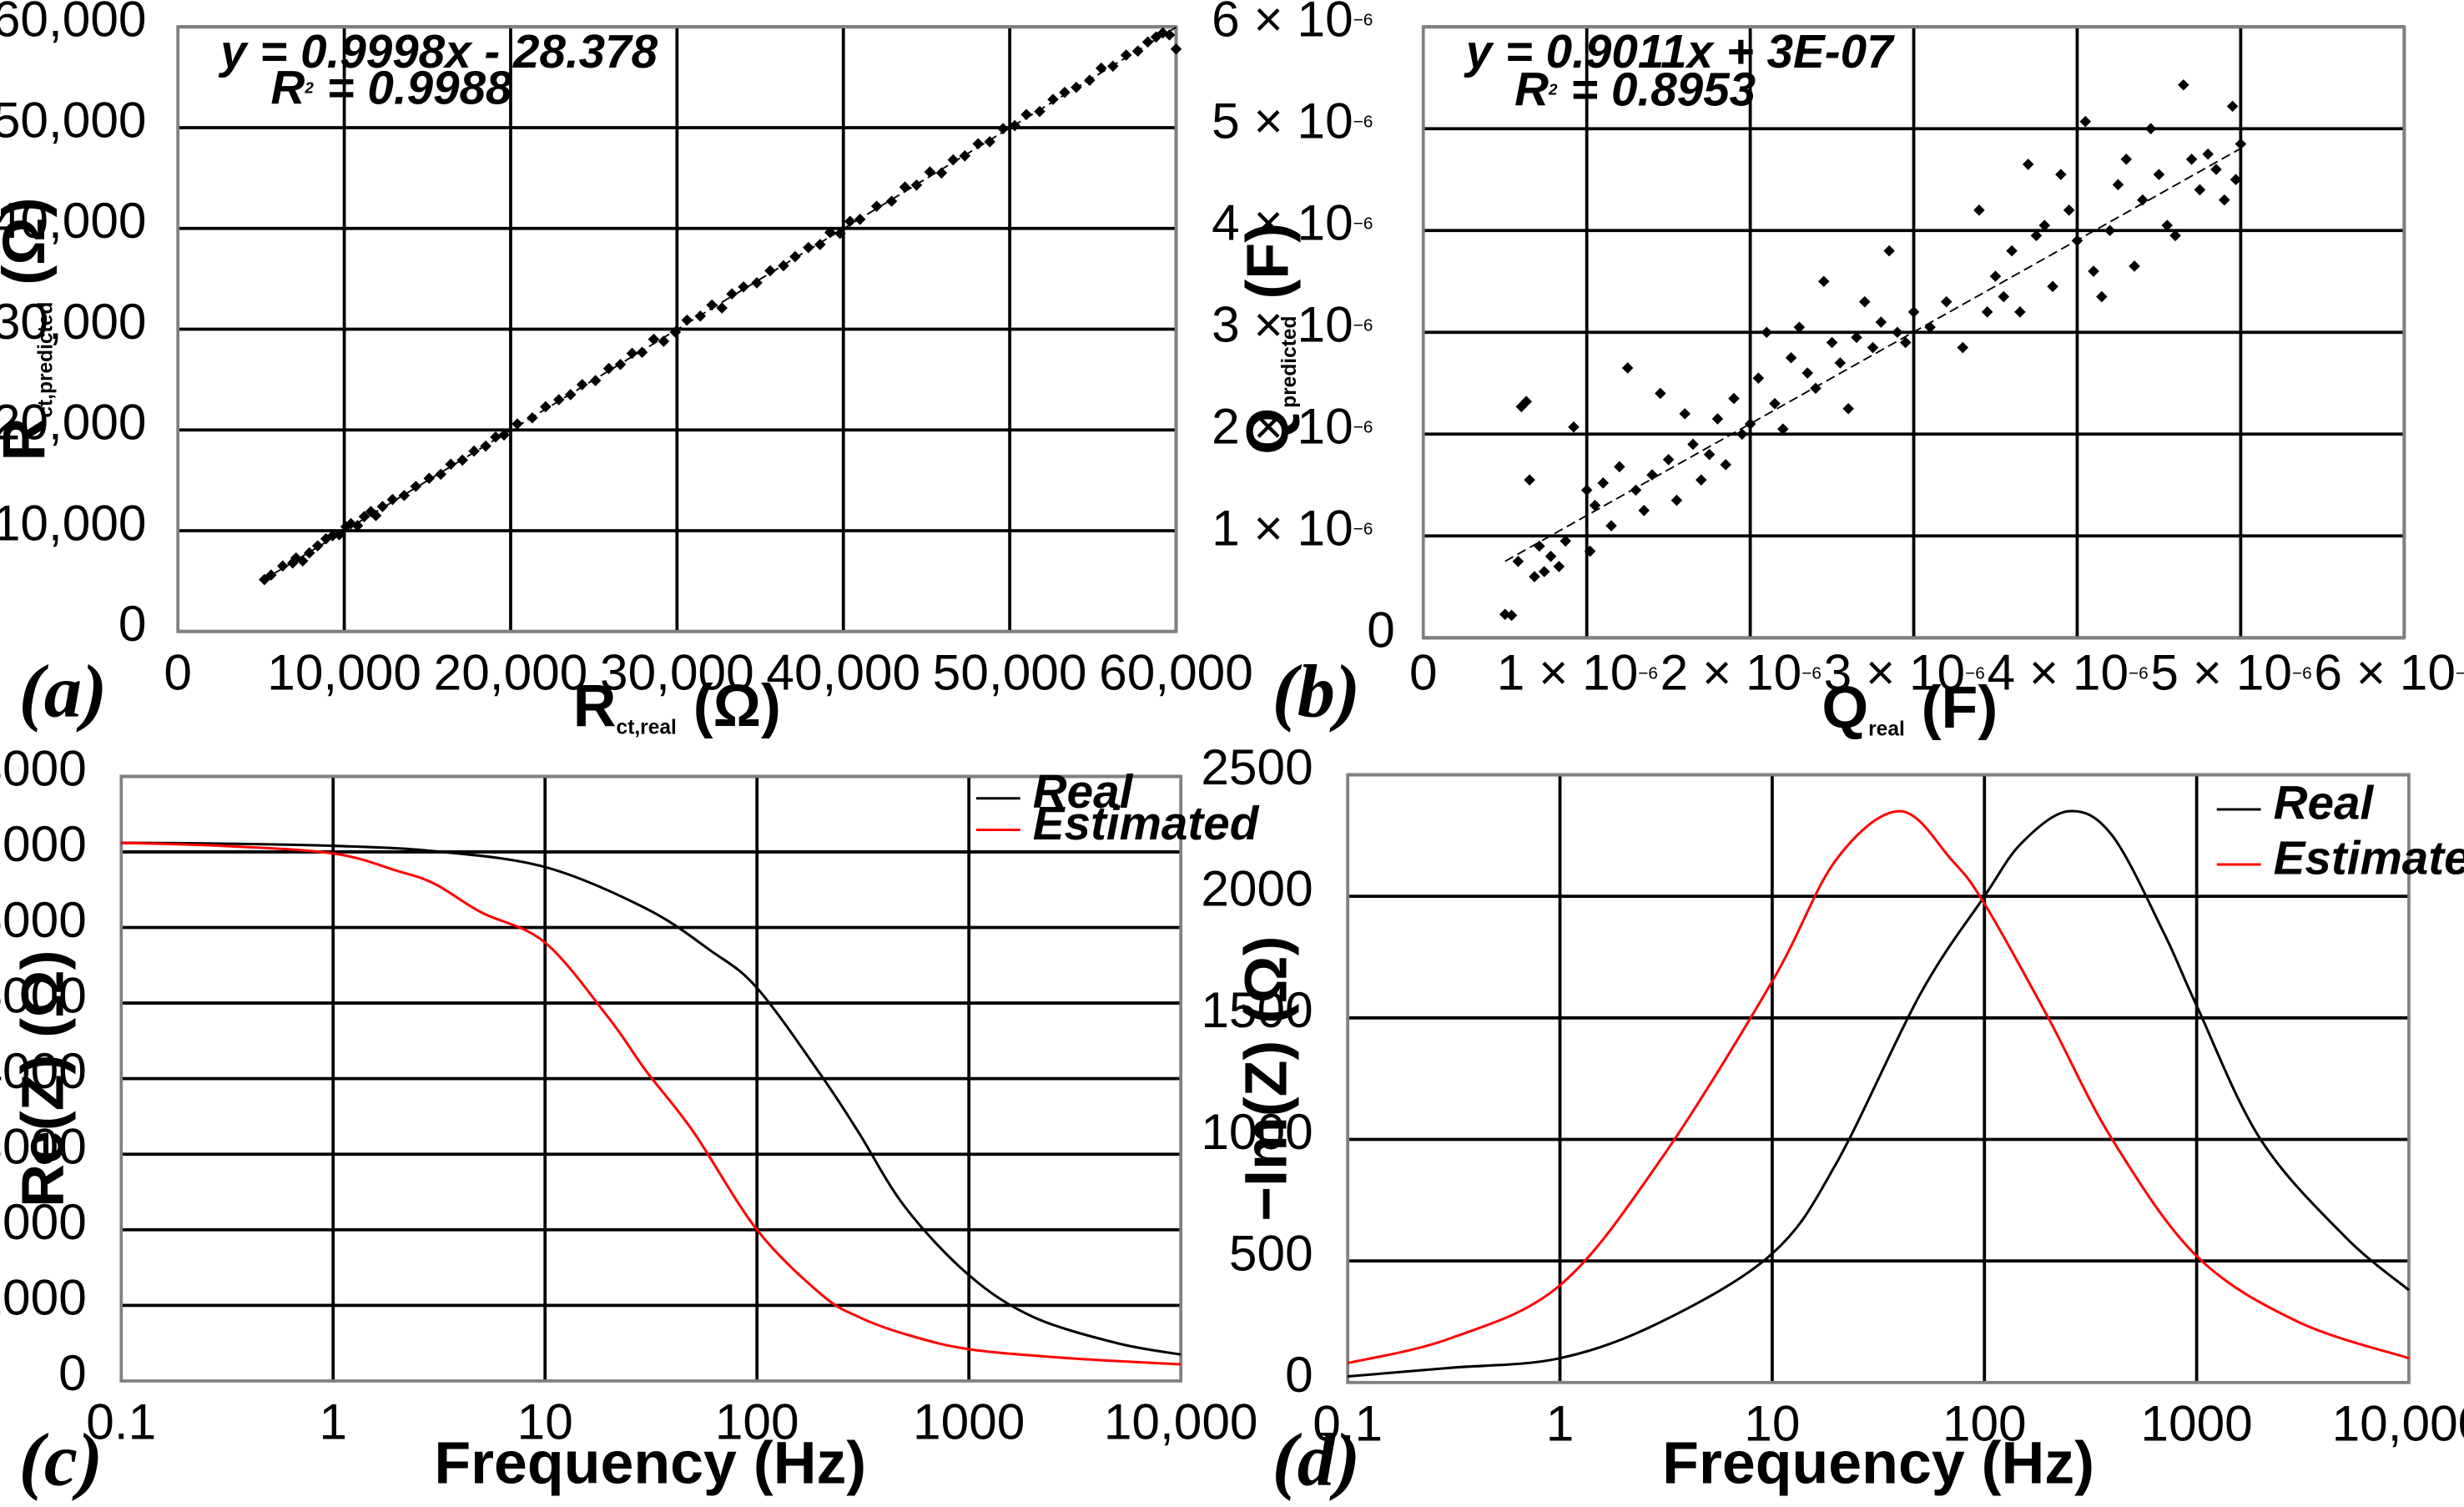 Image resolution: width=2464 pixels, height=1507 pixels. I want to click on panel-label-c: (c), so click(61, 1459).